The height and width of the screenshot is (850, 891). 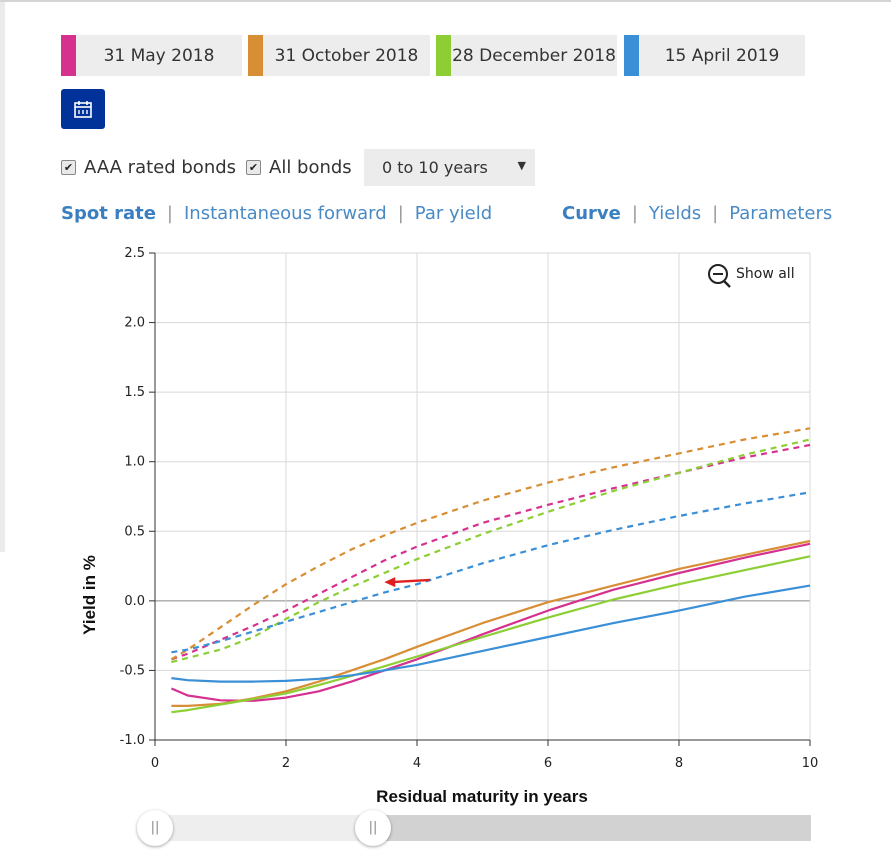 I want to click on date-label: 15 April 2019, so click(x=722, y=55).